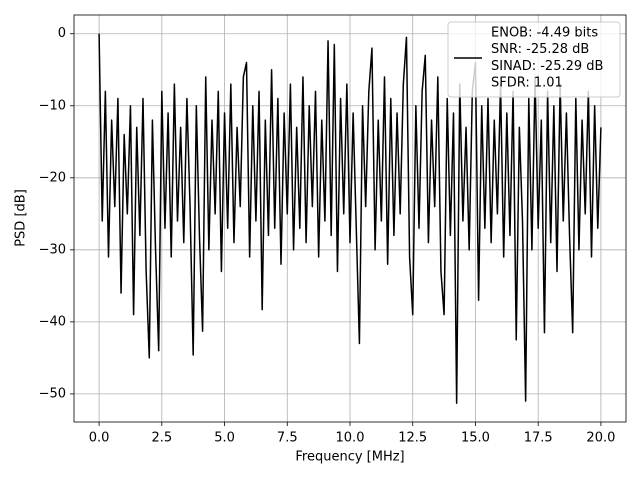  What do you see at coordinates (161, 438) in the screenshot?
I see `x-tick-label: 2.5` at bounding box center [161, 438].